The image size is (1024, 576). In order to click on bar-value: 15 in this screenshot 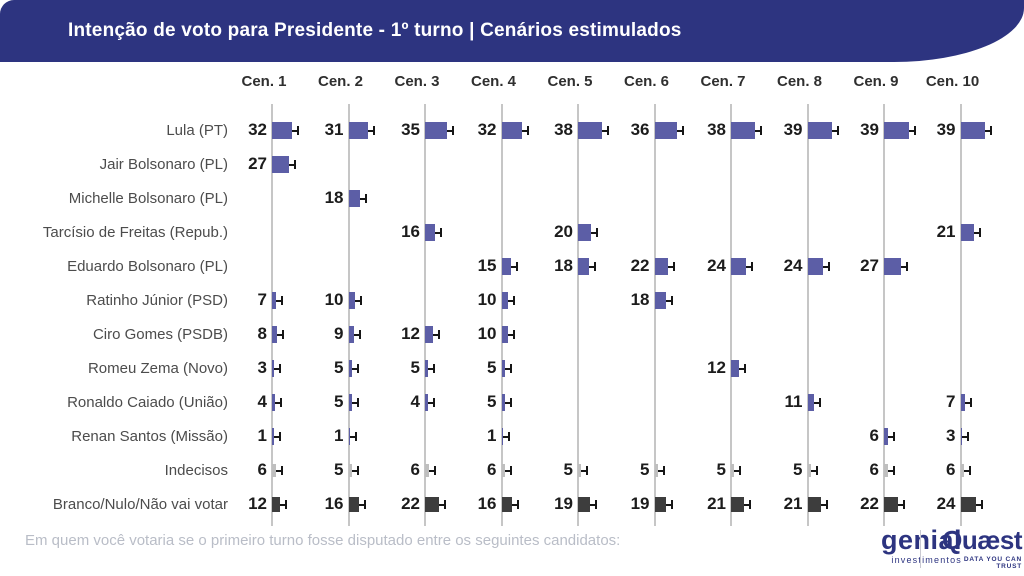, I will do `click(487, 265)`.